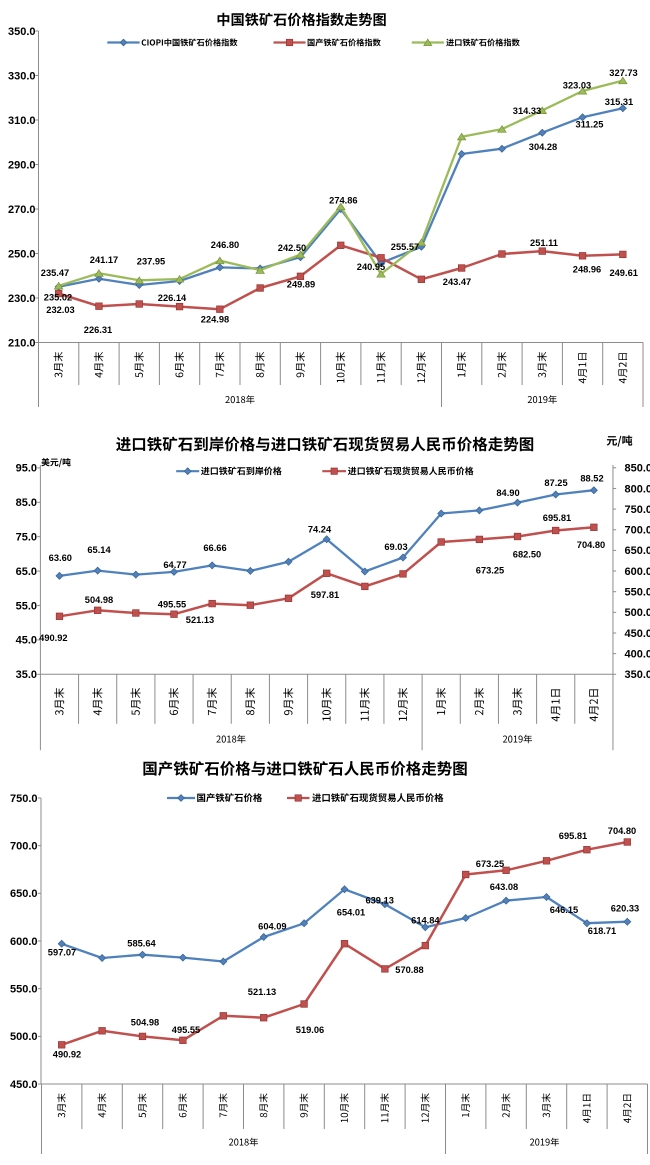  Describe the element at coordinates (22, 254) in the screenshot. I see `svg-text: 250.0` at that location.